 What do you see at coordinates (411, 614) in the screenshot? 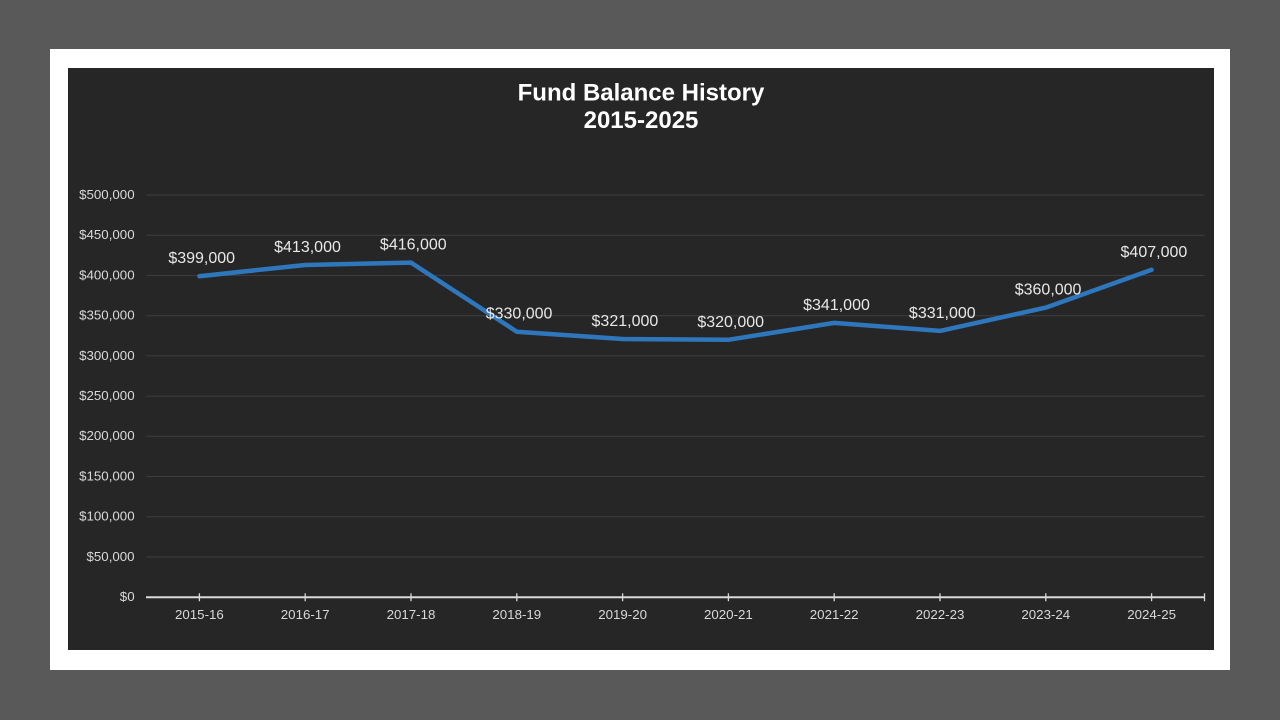
I see `svg-text: 2017-18` at bounding box center [411, 614].